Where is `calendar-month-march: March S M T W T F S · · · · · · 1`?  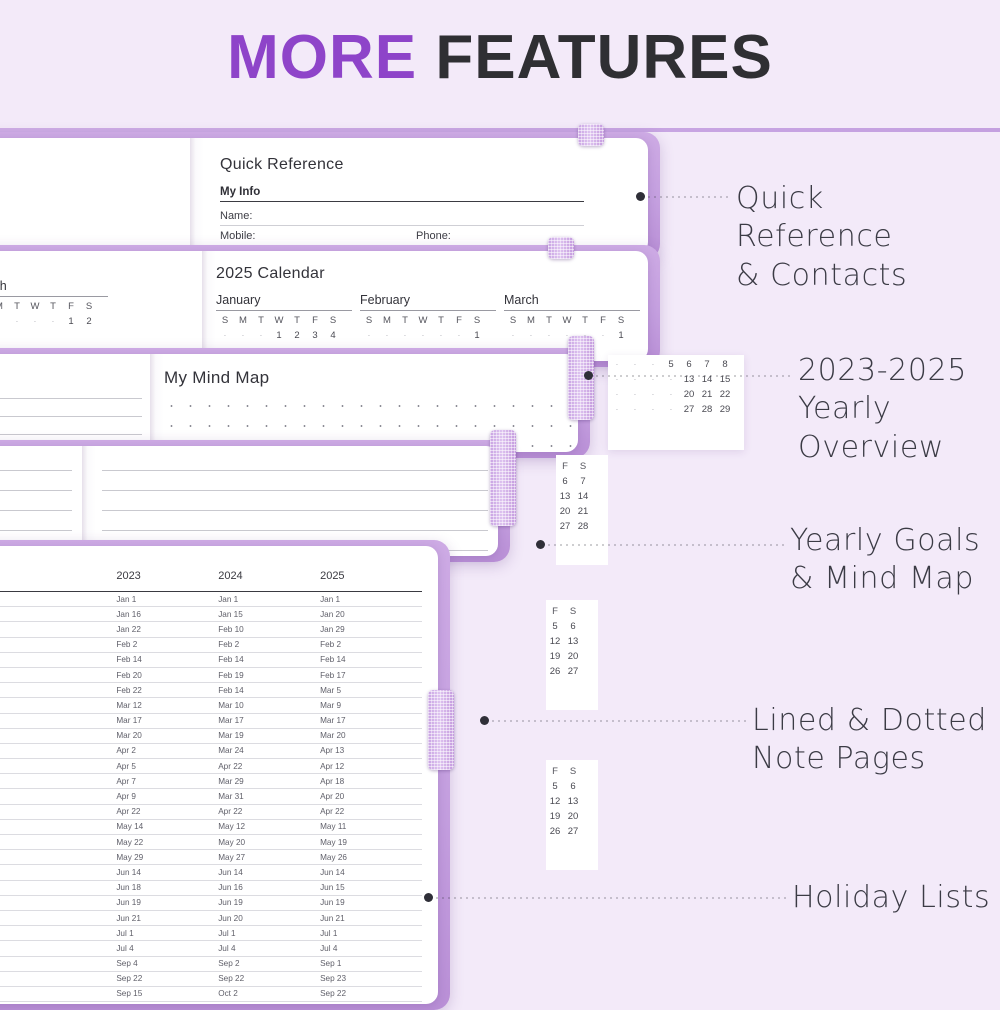
calendar-month-march: March S M T W T F S · · · · · · 1 is located at coordinates (572, 317).